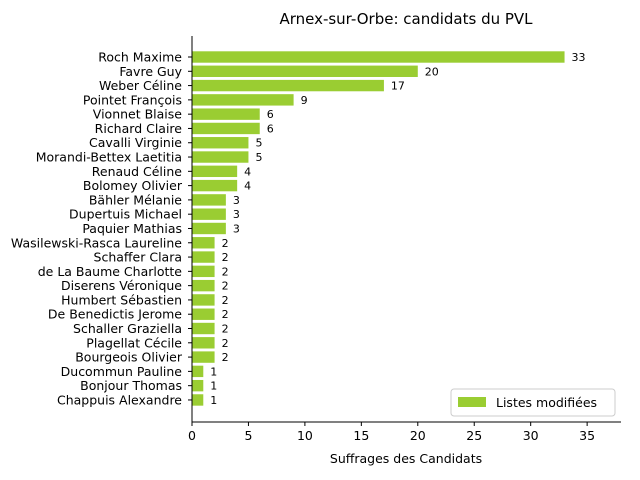 This screenshot has width=640, height=480. What do you see at coordinates (132, 228) in the screenshot?
I see `category-label: Paquier Mathias` at bounding box center [132, 228].